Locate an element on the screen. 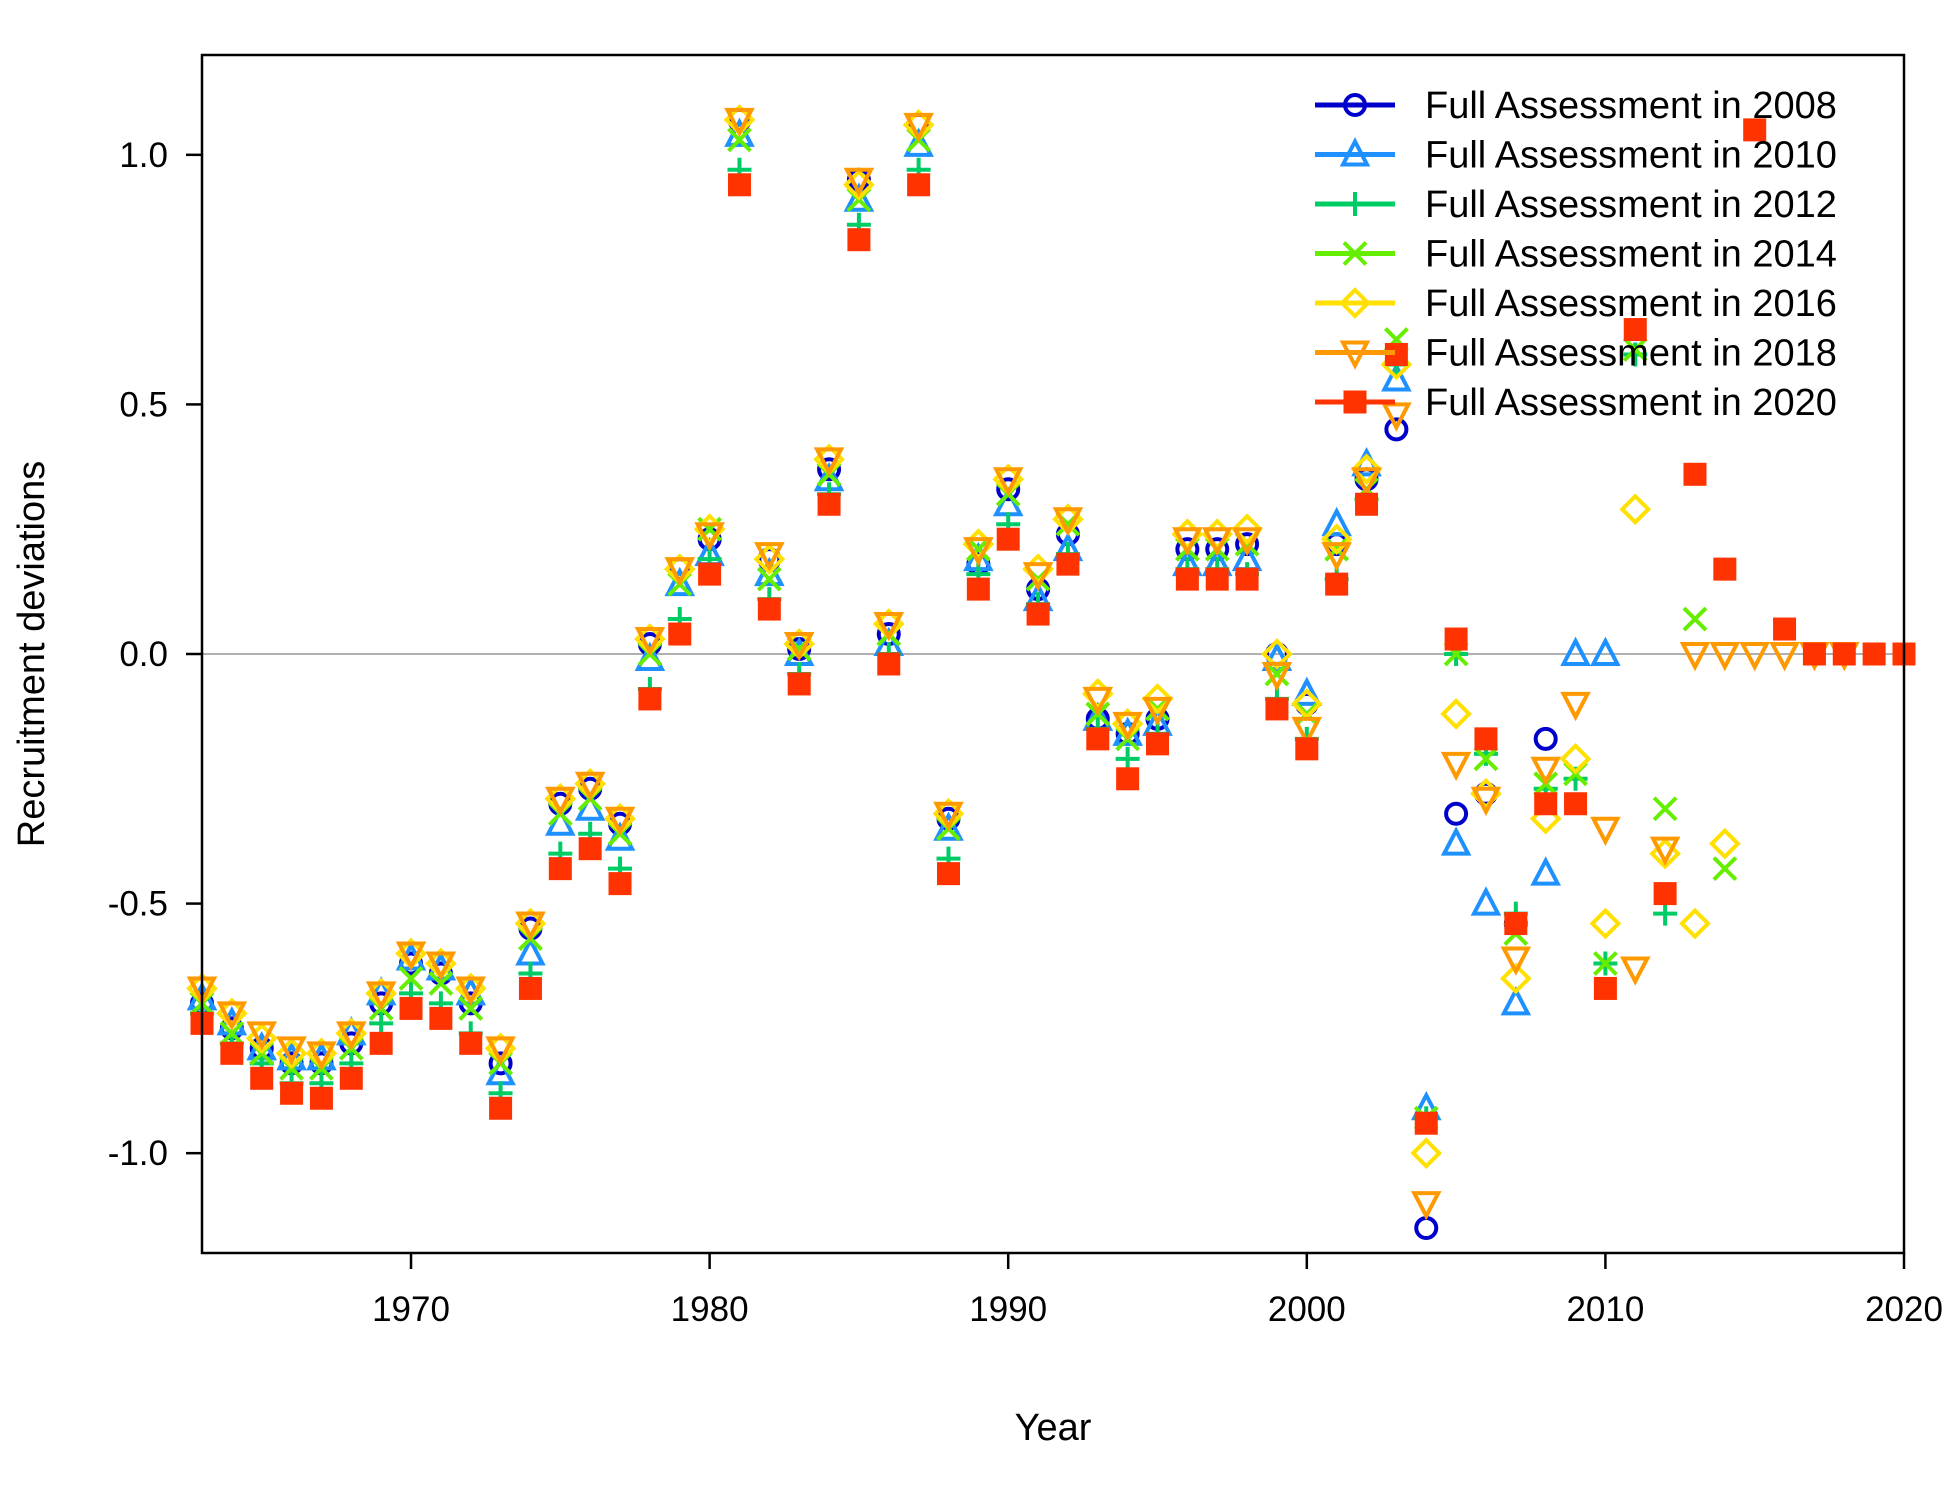 The height and width of the screenshot is (1500, 1950). legend-item: Full Assessment in 2018 is located at coordinates (1576, 354).